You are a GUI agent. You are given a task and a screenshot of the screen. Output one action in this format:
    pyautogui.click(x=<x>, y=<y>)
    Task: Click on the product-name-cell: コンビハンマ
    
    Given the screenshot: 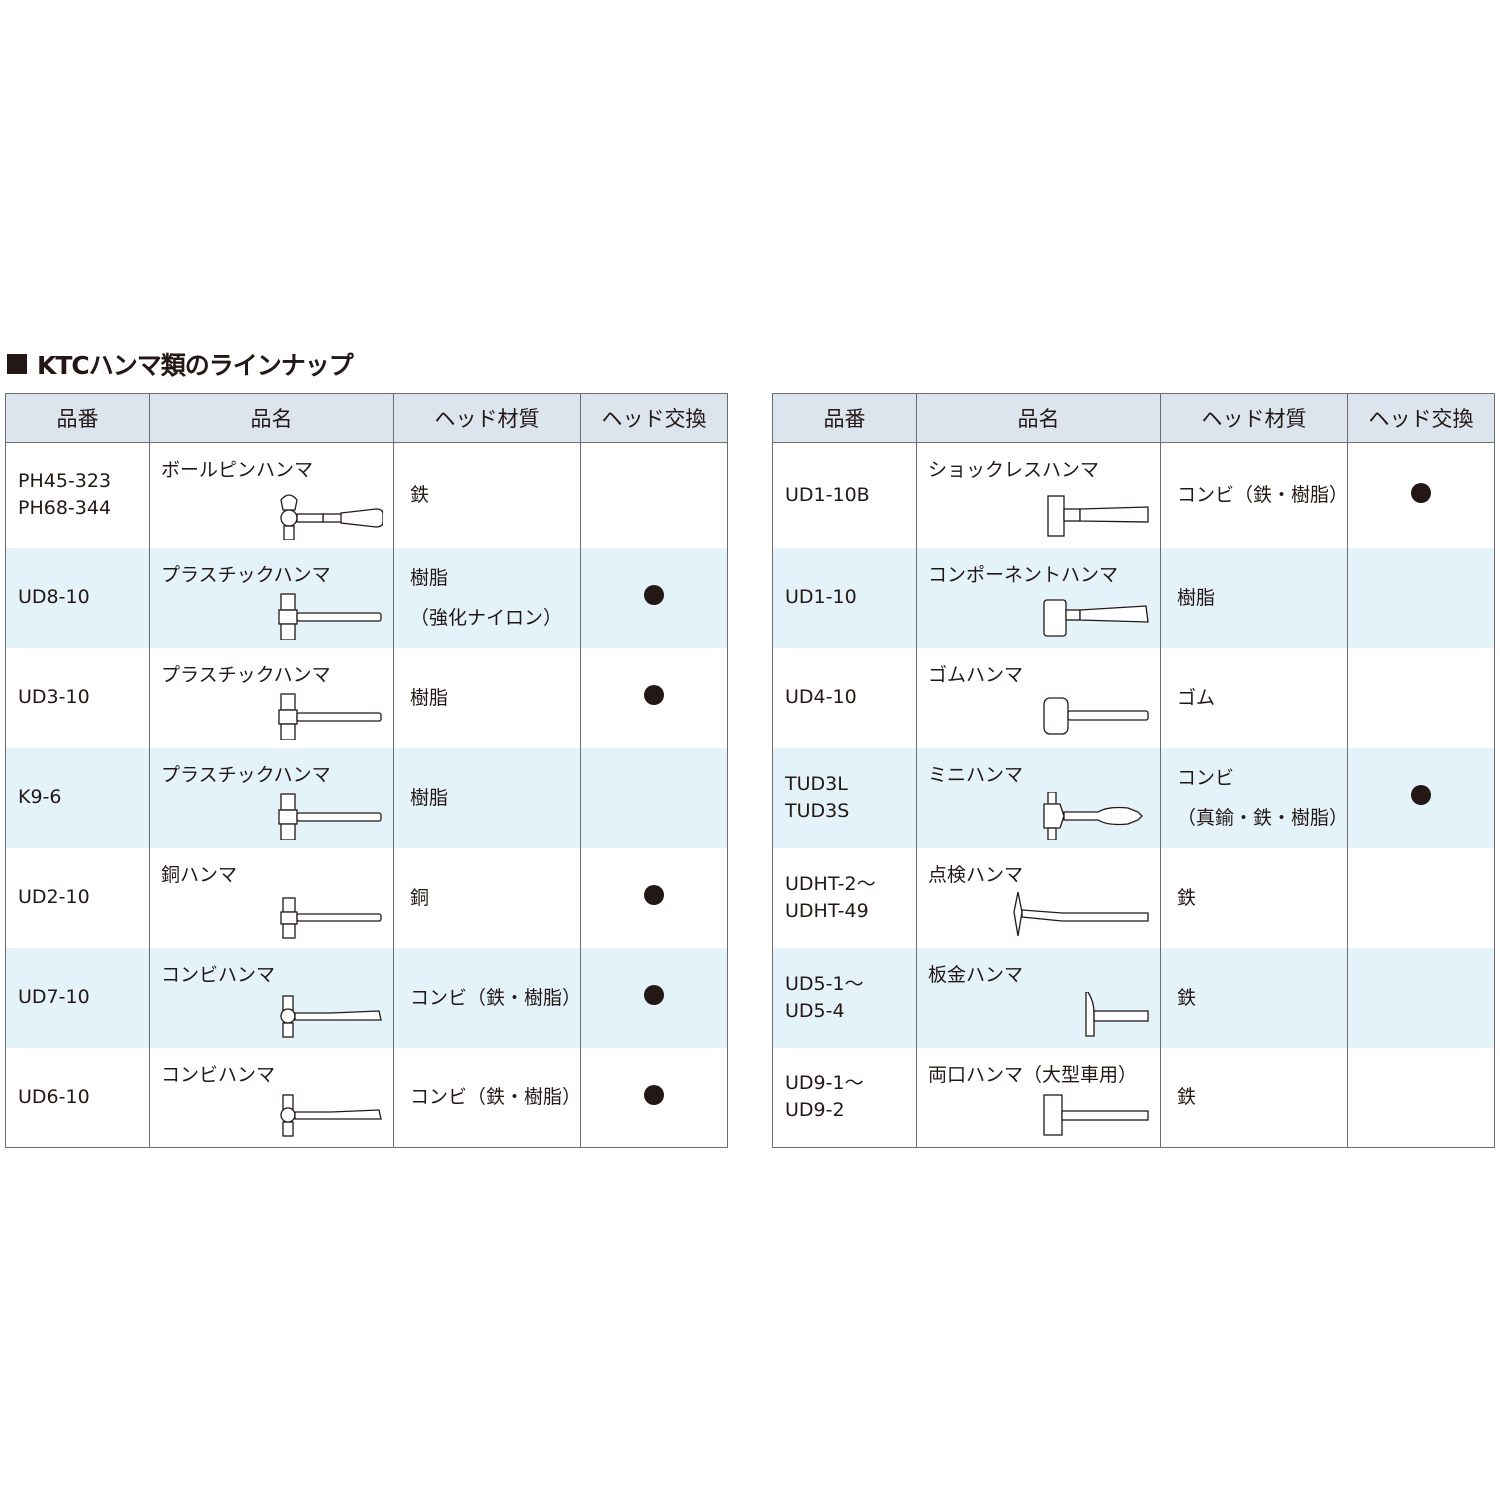 What is the action you would take?
    pyautogui.click(x=271, y=1097)
    